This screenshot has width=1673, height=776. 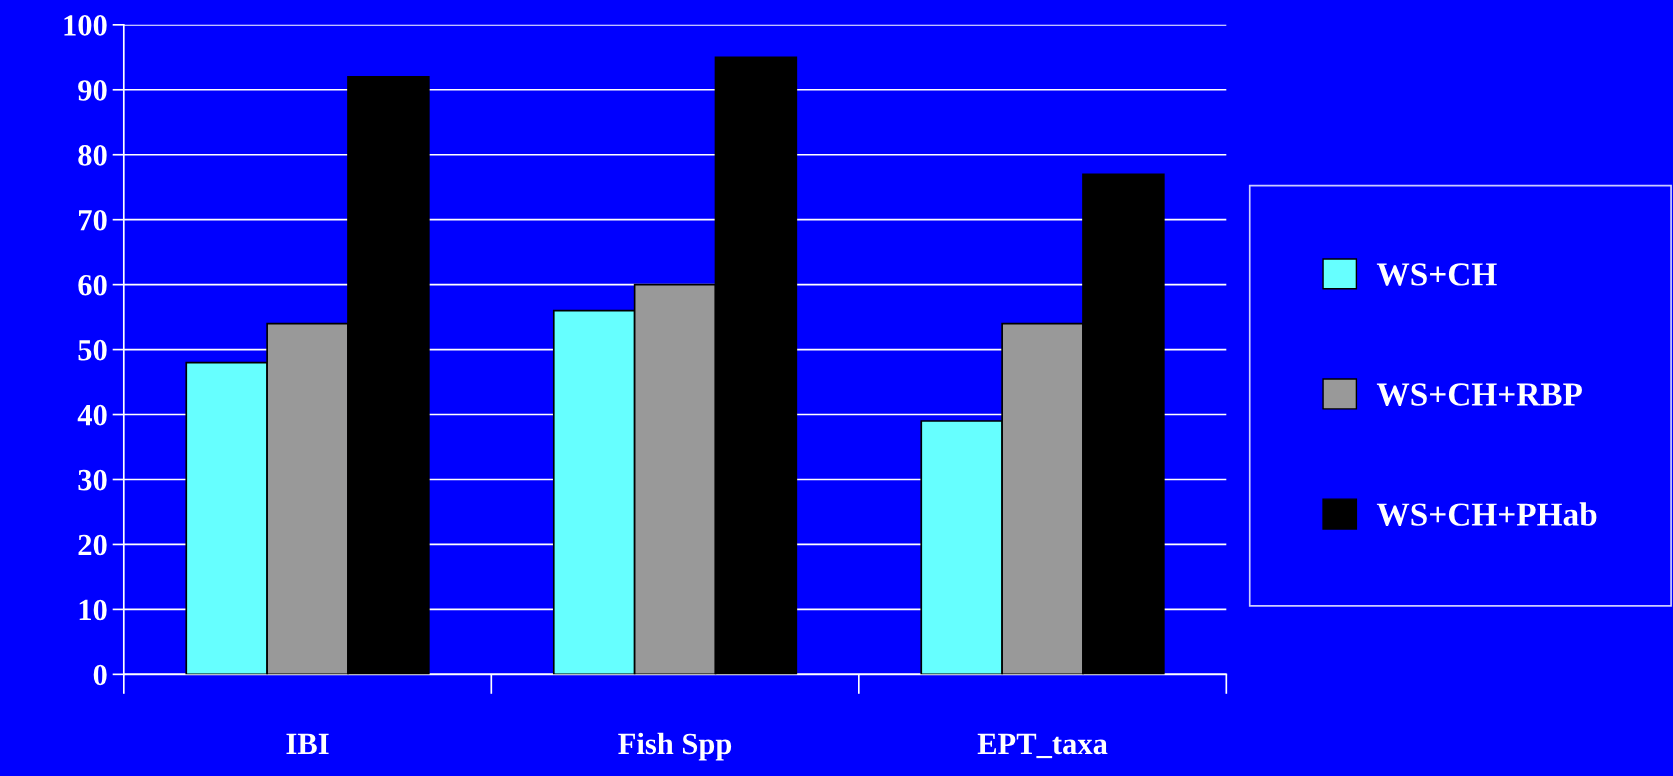 I want to click on y-tick-label: 100, so click(x=85, y=25).